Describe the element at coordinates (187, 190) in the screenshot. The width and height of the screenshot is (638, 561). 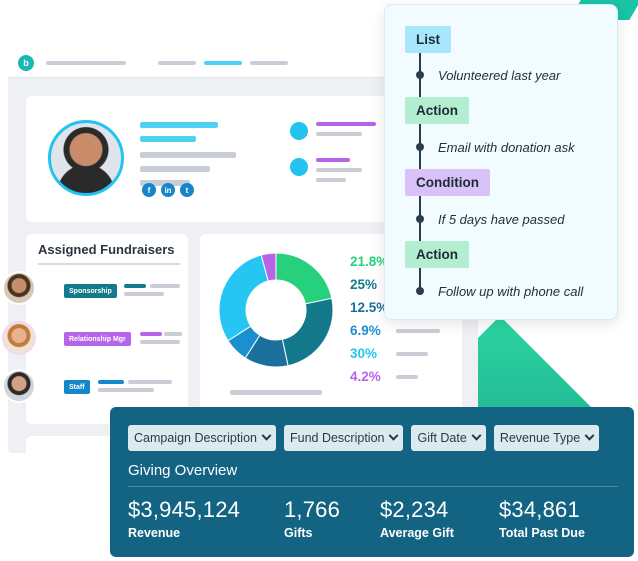
I see `twitter-icon: t` at that location.